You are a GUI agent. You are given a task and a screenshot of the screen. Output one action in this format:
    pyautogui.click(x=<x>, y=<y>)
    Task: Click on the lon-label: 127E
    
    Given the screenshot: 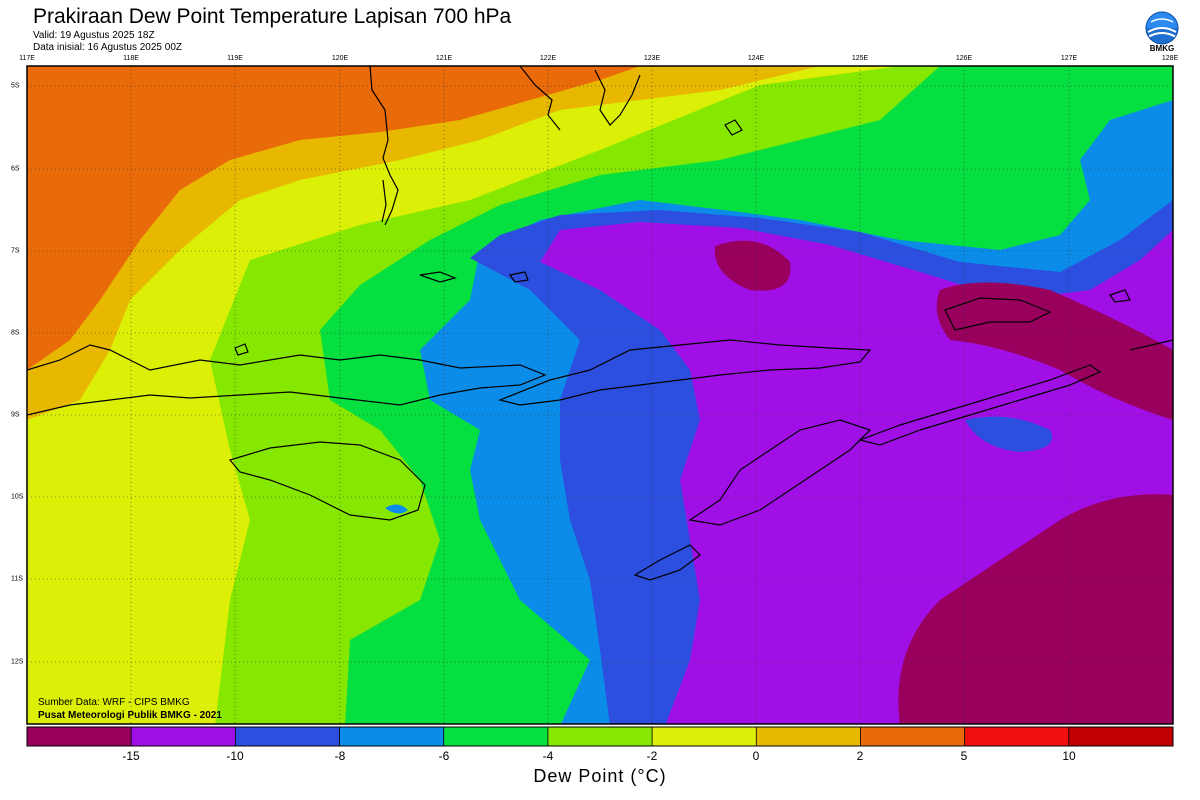 What is the action you would take?
    pyautogui.click(x=1069, y=58)
    